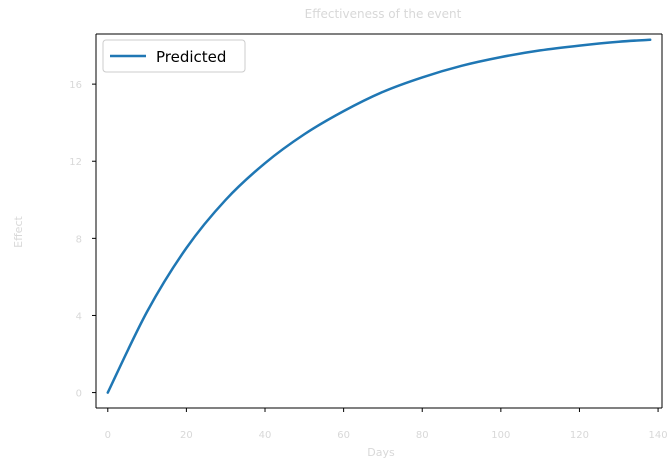 The width and height of the screenshot is (667, 472). I want to click on x-tick-label: 100, so click(500, 435).